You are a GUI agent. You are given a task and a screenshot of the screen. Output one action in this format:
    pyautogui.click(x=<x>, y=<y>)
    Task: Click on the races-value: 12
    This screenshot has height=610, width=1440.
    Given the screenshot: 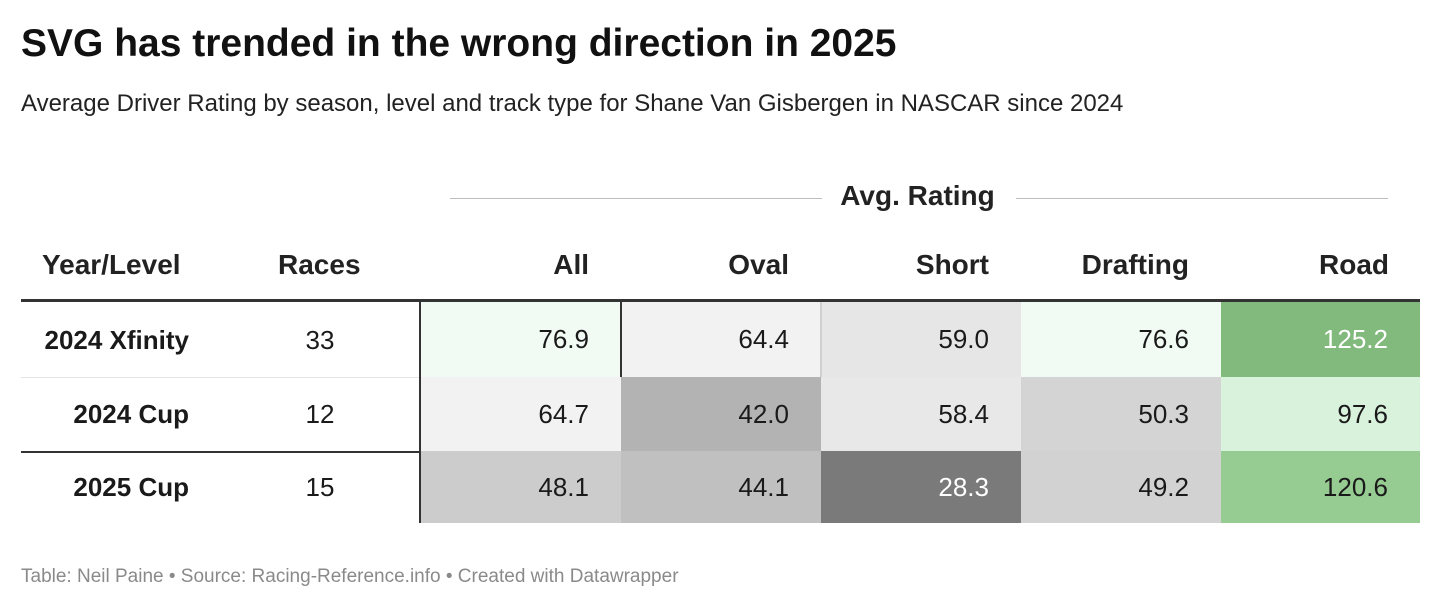 What is the action you would take?
    pyautogui.click(x=320, y=414)
    